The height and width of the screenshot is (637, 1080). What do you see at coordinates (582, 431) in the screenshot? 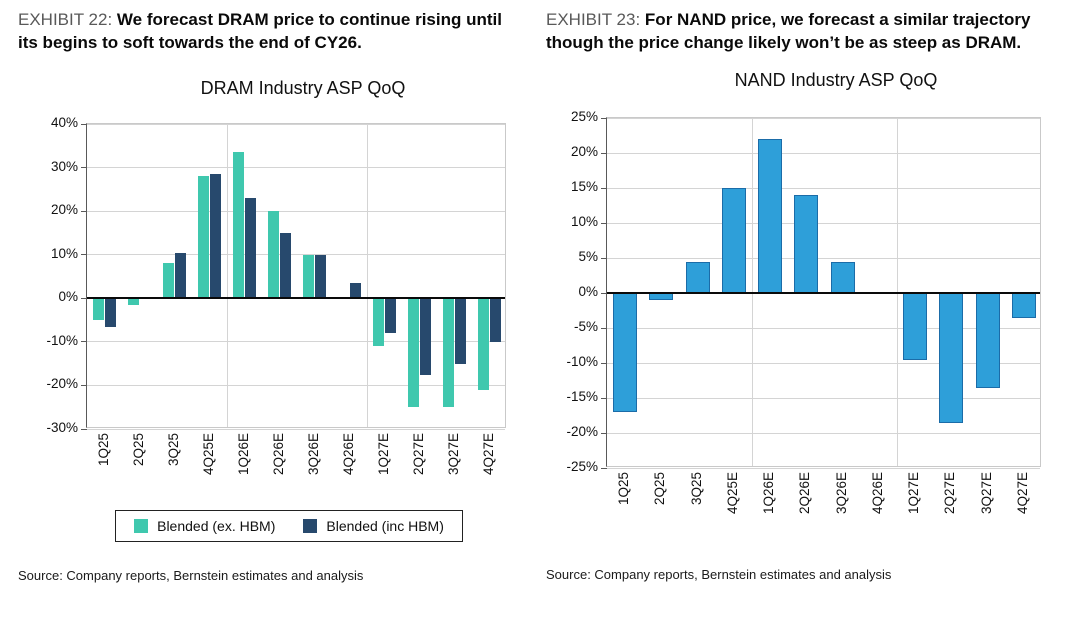
I see `y-axis-tick-label: -20%` at bounding box center [582, 431].